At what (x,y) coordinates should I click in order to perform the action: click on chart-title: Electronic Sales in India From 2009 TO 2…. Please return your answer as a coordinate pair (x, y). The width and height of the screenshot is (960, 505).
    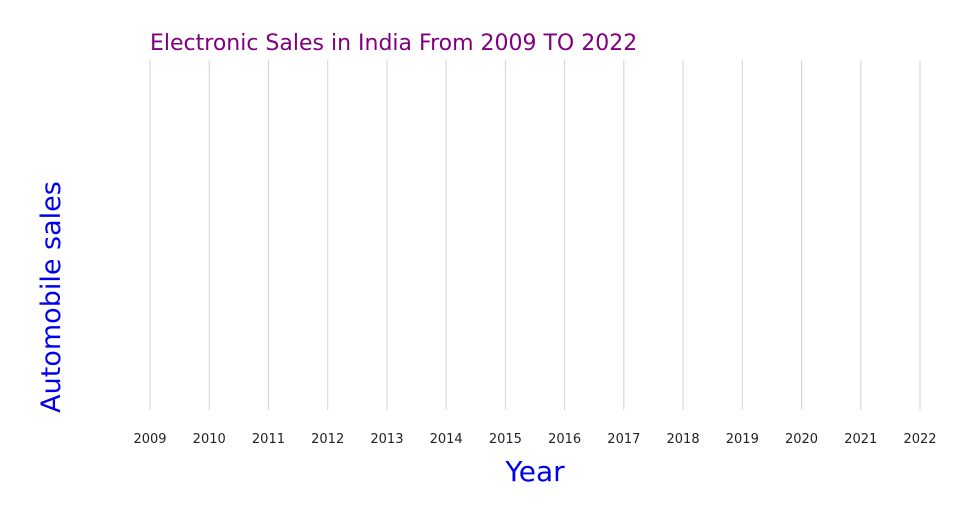
    Looking at the image, I should click on (393, 43).